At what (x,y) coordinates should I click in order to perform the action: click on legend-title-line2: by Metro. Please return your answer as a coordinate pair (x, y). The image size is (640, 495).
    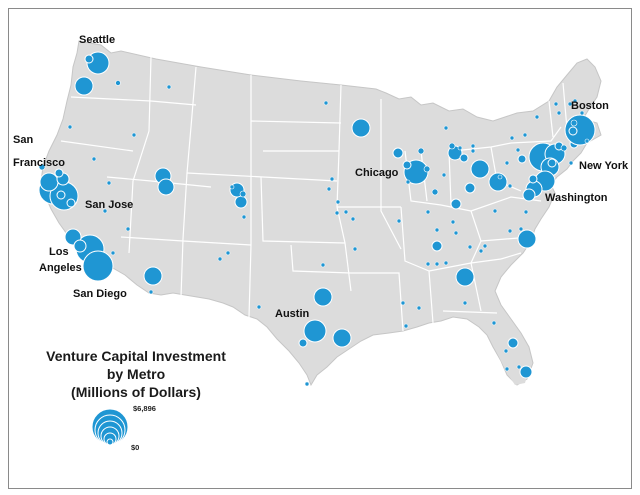
    Looking at the image, I should click on (136, 374).